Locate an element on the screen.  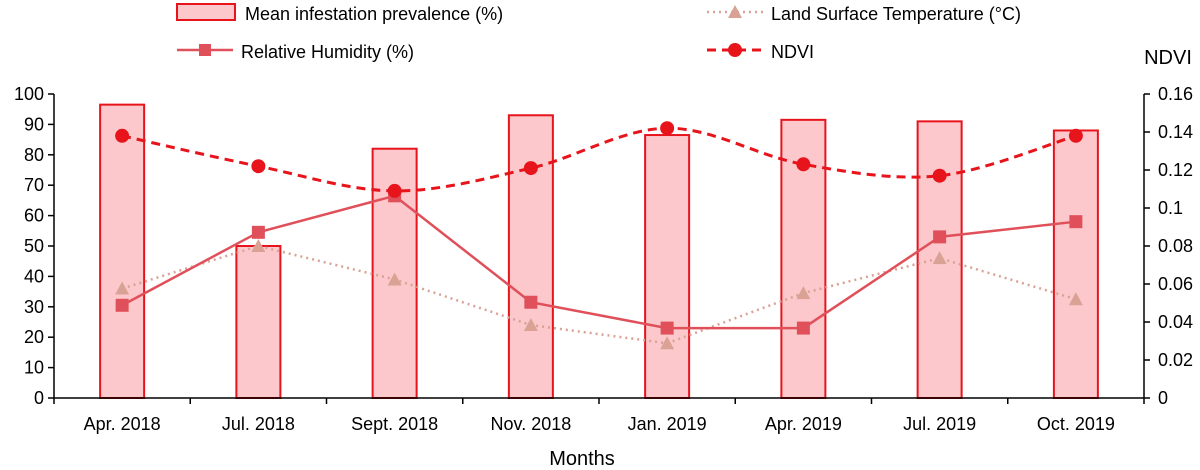
y-tick-label: 80 is located at coordinates (34, 155).